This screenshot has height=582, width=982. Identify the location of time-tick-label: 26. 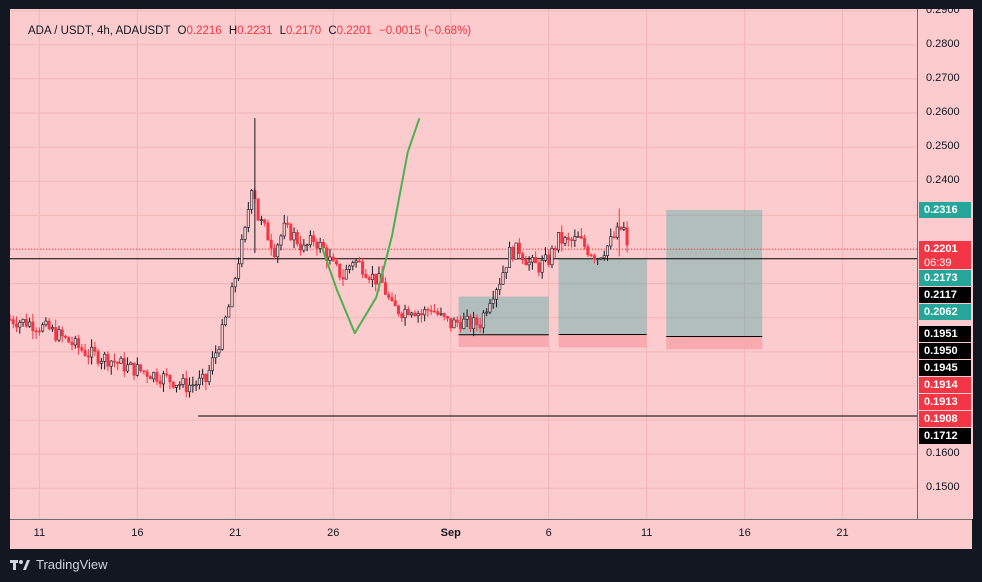
(333, 533).